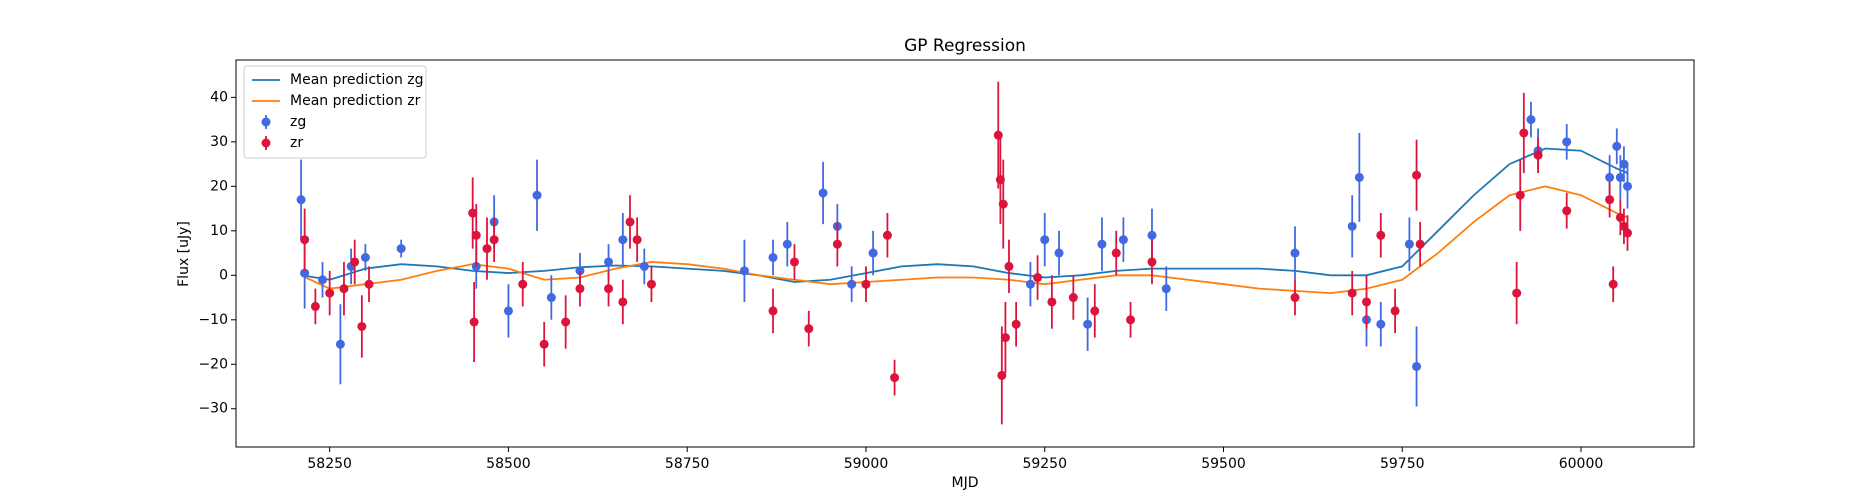 The height and width of the screenshot is (500, 1875). What do you see at coordinates (298, 122) in the screenshot?
I see `legend-label: zg` at bounding box center [298, 122].